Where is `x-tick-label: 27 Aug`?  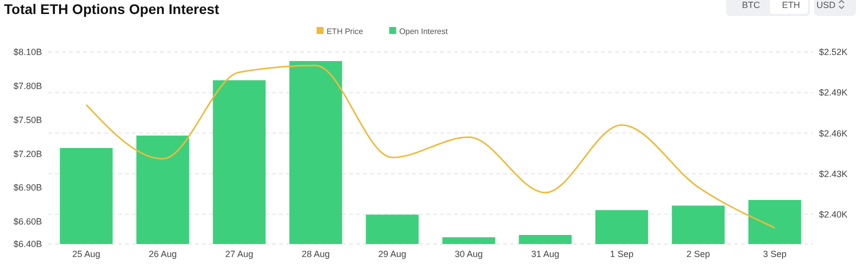
x-tick-label: 27 Aug is located at coordinates (239, 254).